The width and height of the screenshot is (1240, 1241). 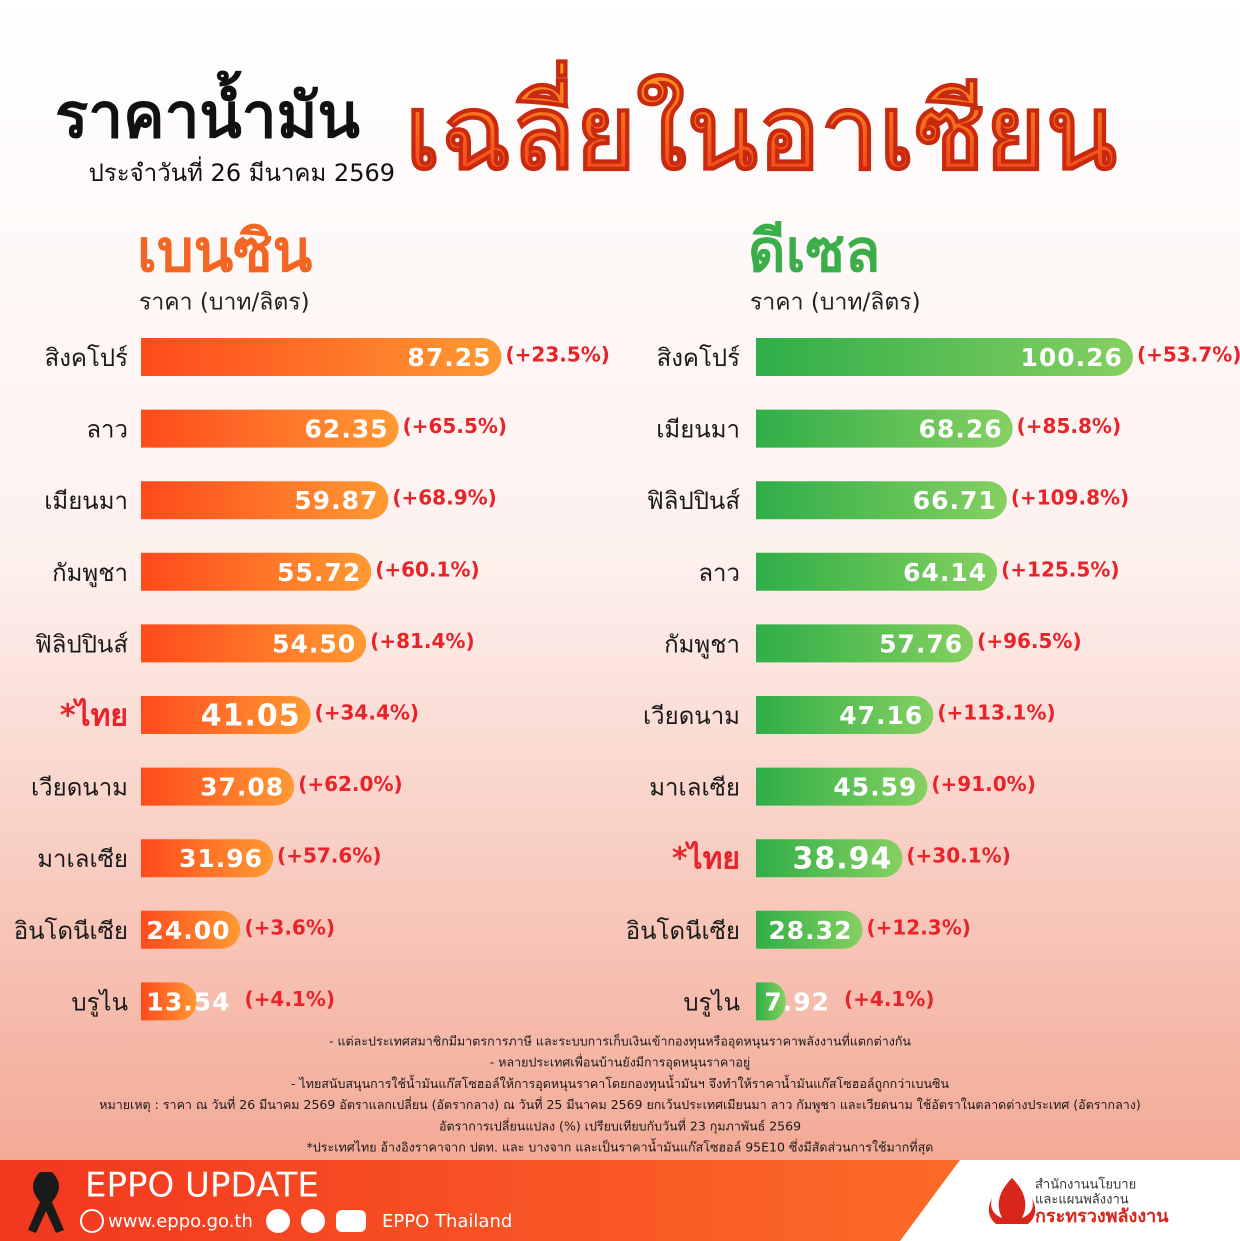 I want to click on value-label: 57.76, so click(x=921, y=643).